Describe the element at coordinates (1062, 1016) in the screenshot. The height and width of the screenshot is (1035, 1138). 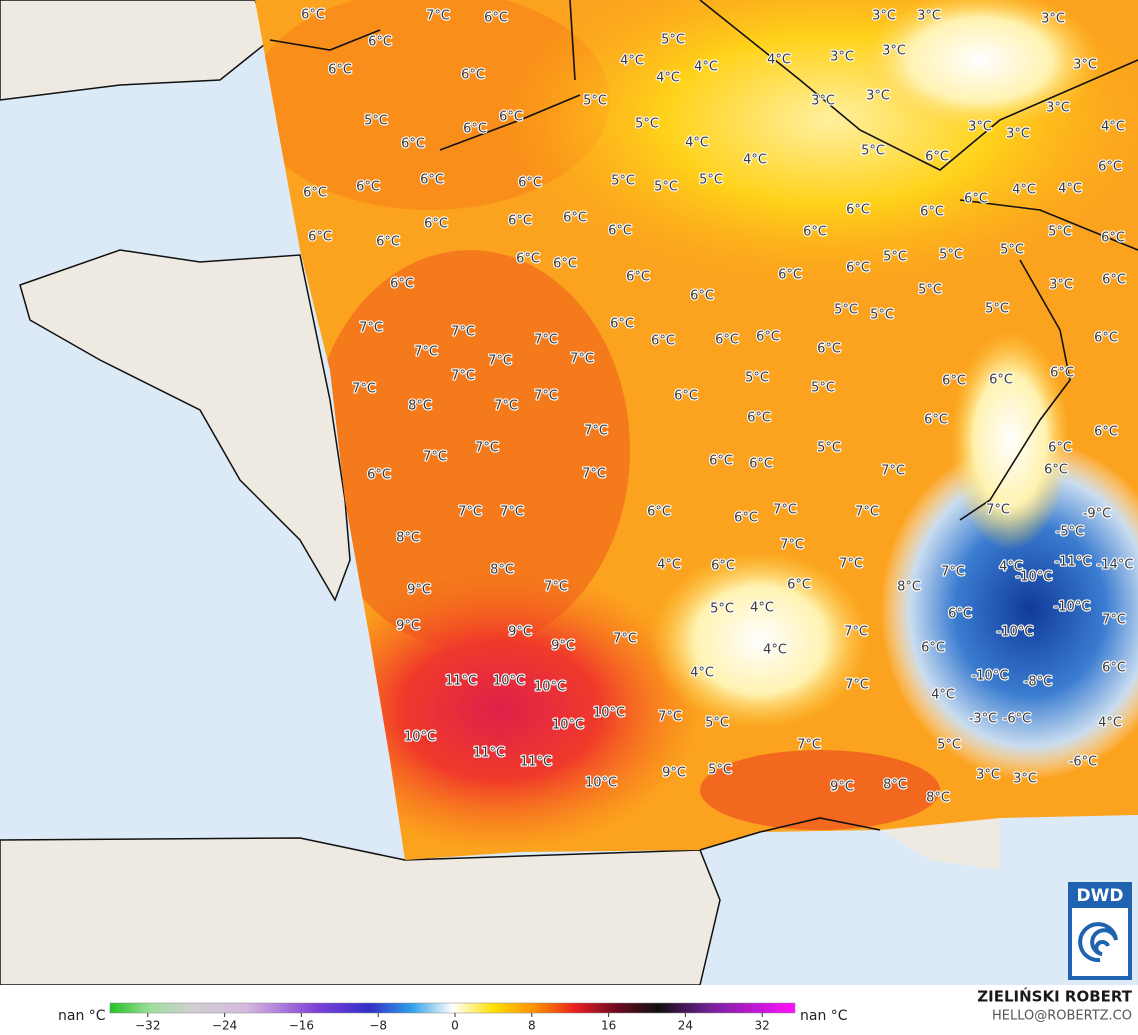
I see `credit-contact: HELLO@ROBERTZ.CO` at that location.